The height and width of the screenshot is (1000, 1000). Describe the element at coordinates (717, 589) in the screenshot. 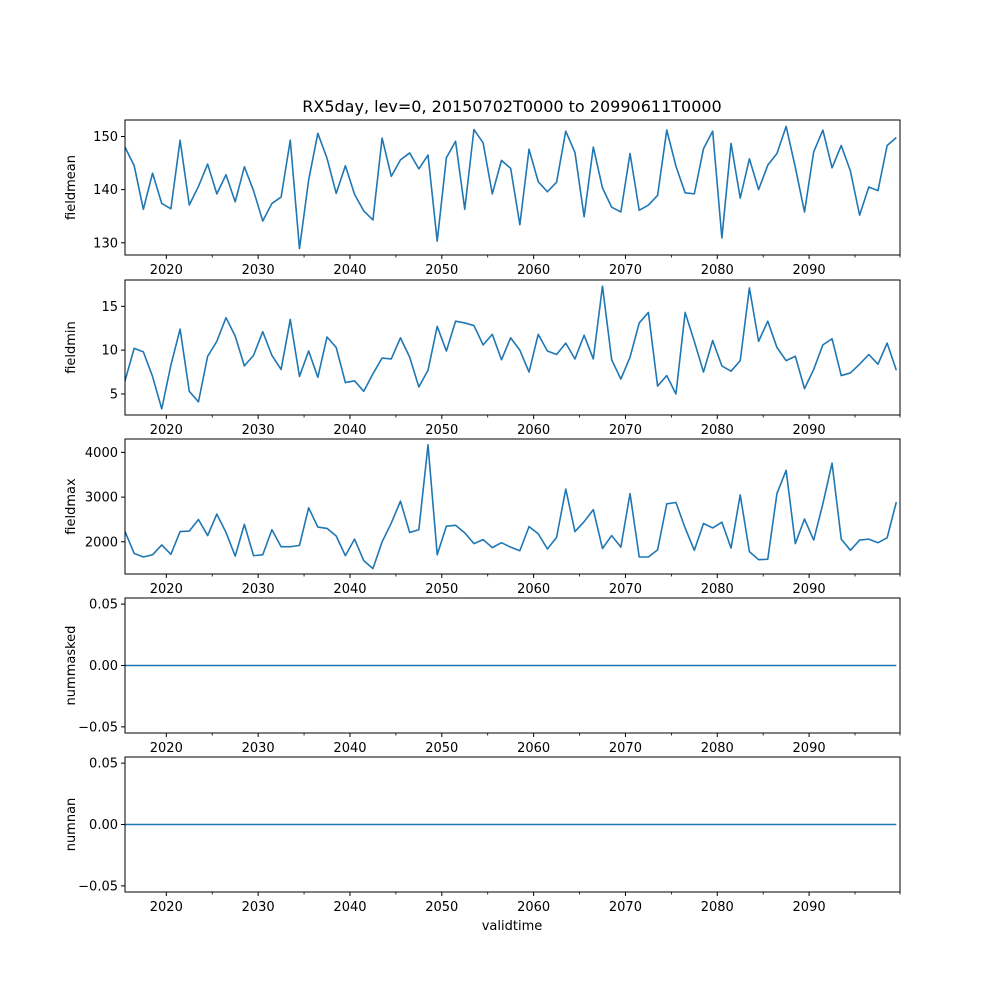

I see `x-tick-label-fieldmax: 2080` at that location.